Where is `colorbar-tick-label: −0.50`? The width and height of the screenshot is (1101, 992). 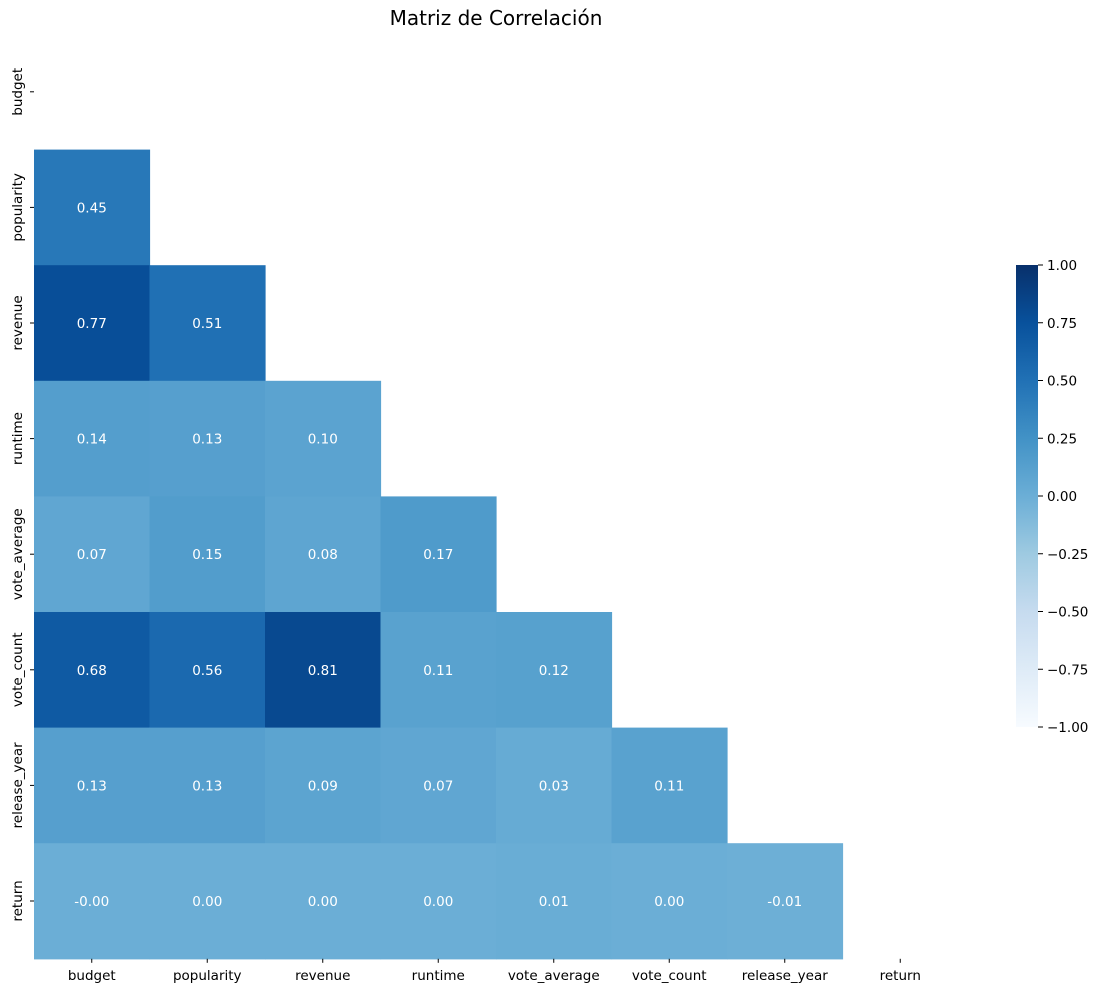 colorbar-tick-label: −0.50 is located at coordinates (1067, 613).